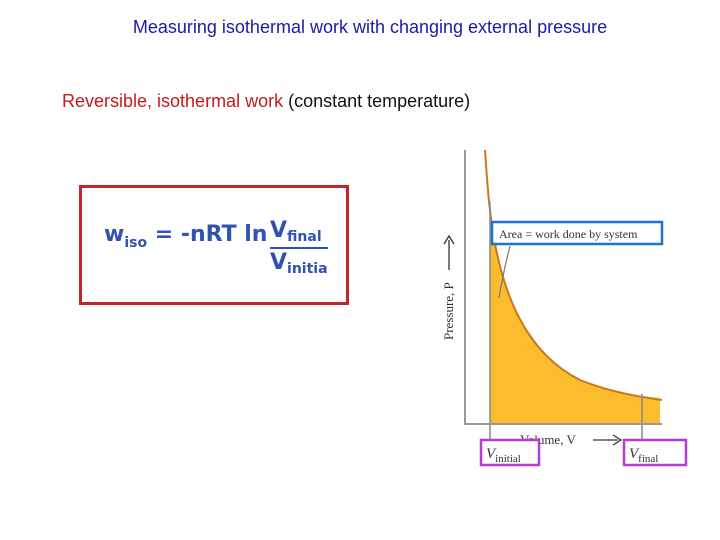  I want to click on pressure-arrowhead-icon, so click(449, 239).